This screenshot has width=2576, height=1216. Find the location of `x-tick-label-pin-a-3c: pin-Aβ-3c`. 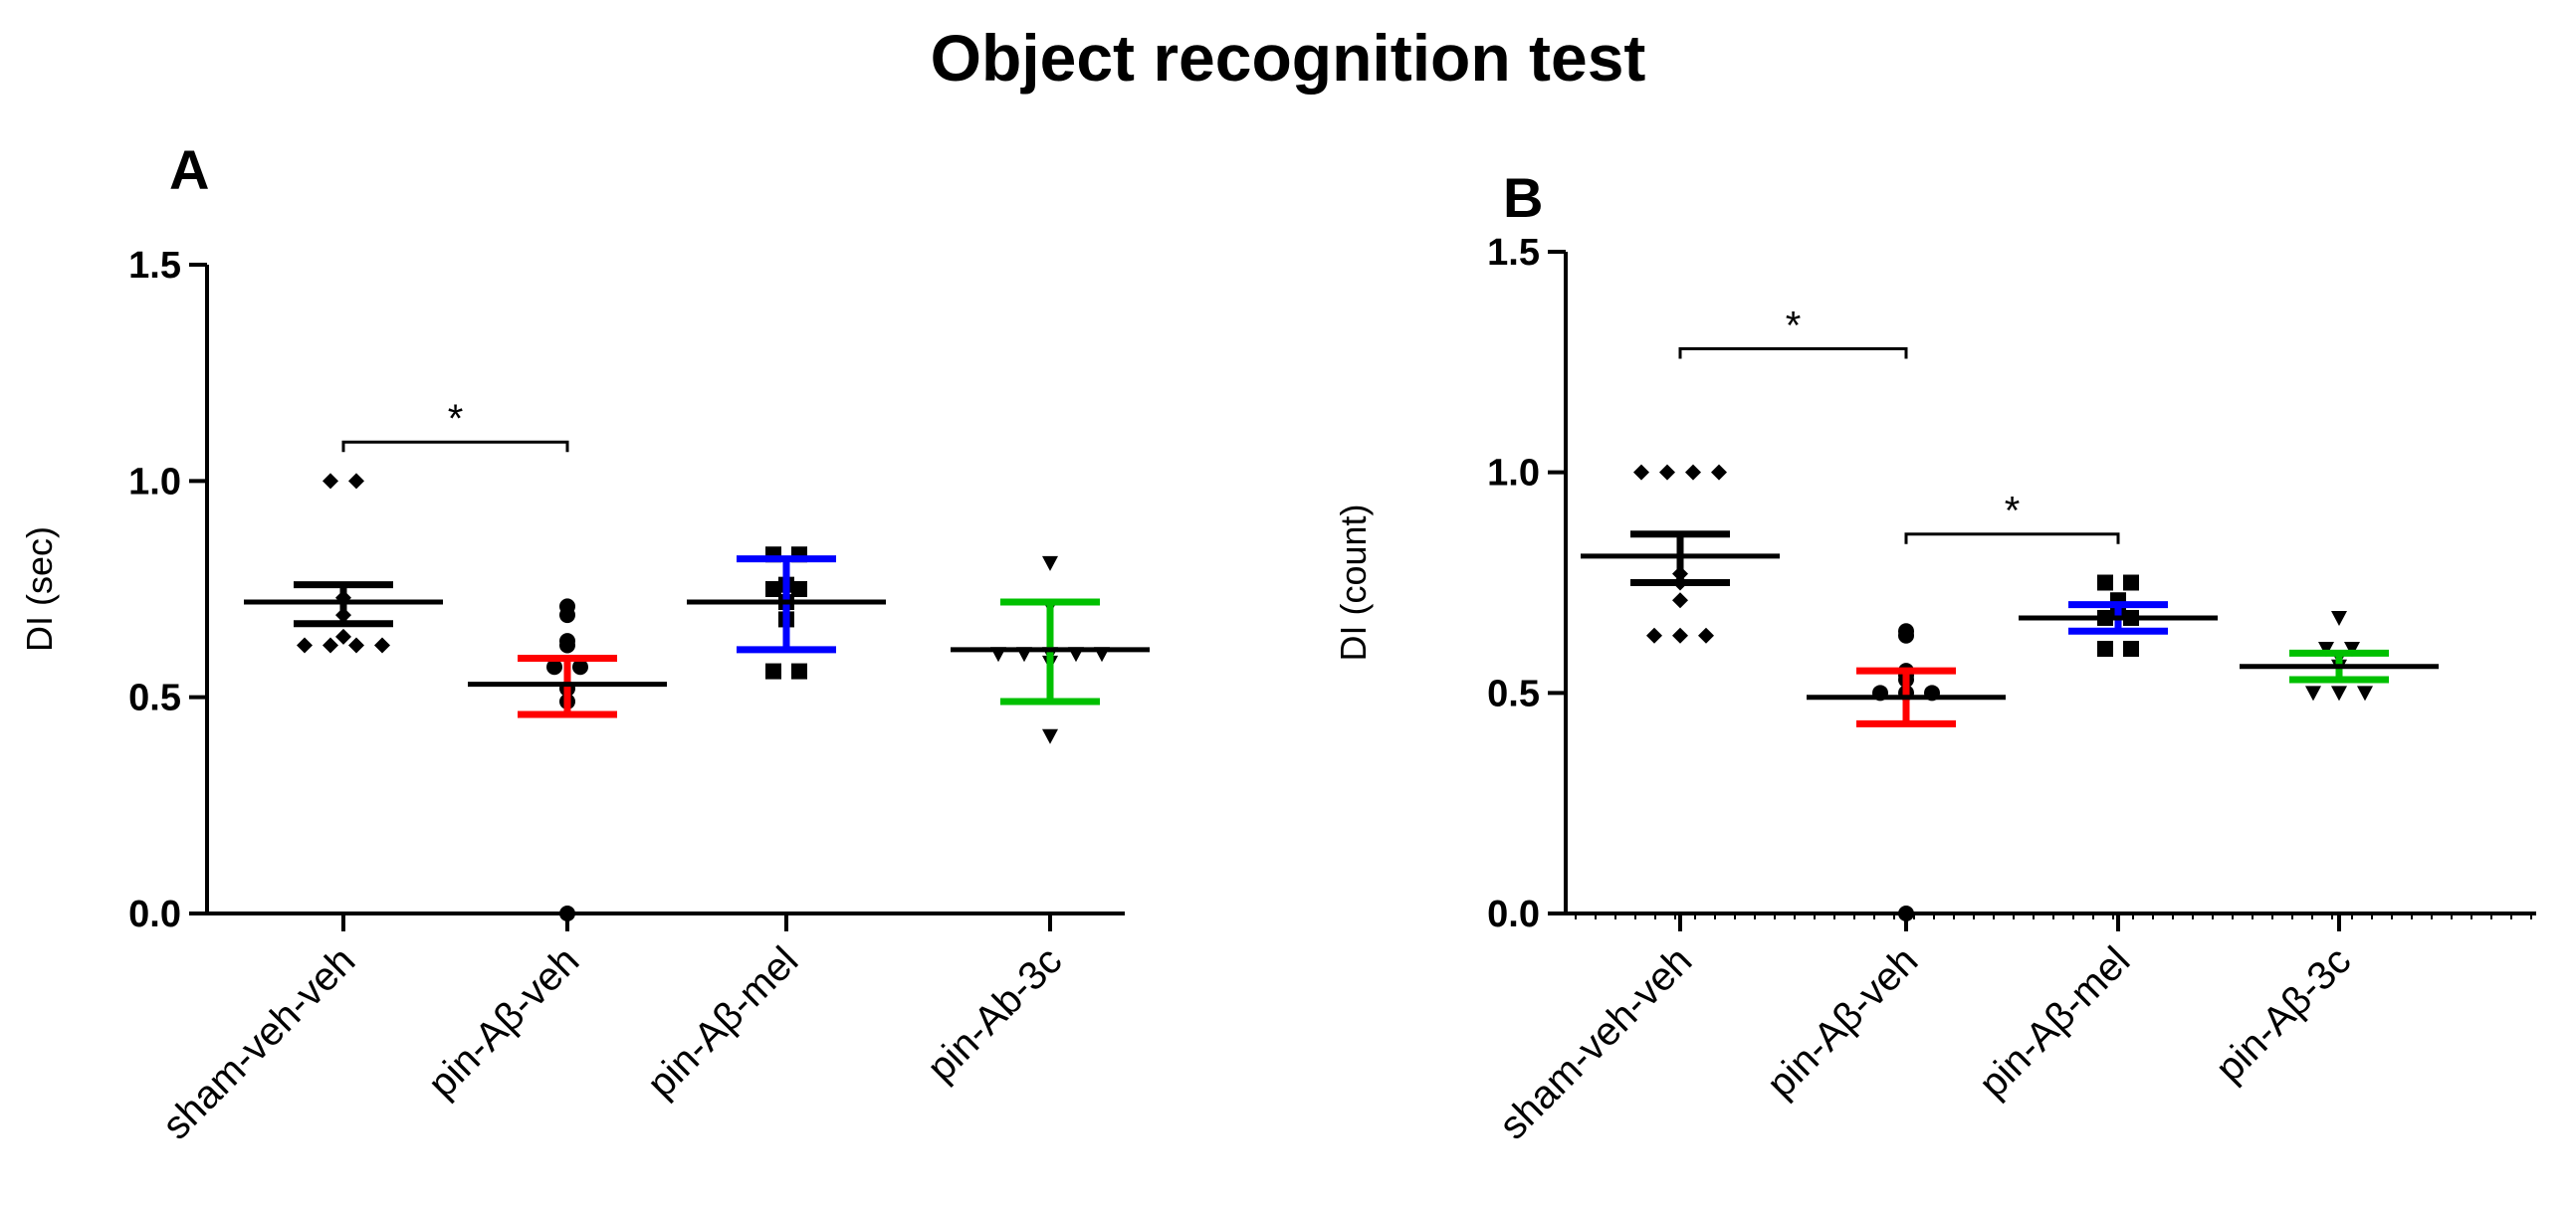

x-tick-label-pin-a-3c: pin-Aβ-3c is located at coordinates (2284, 1014).